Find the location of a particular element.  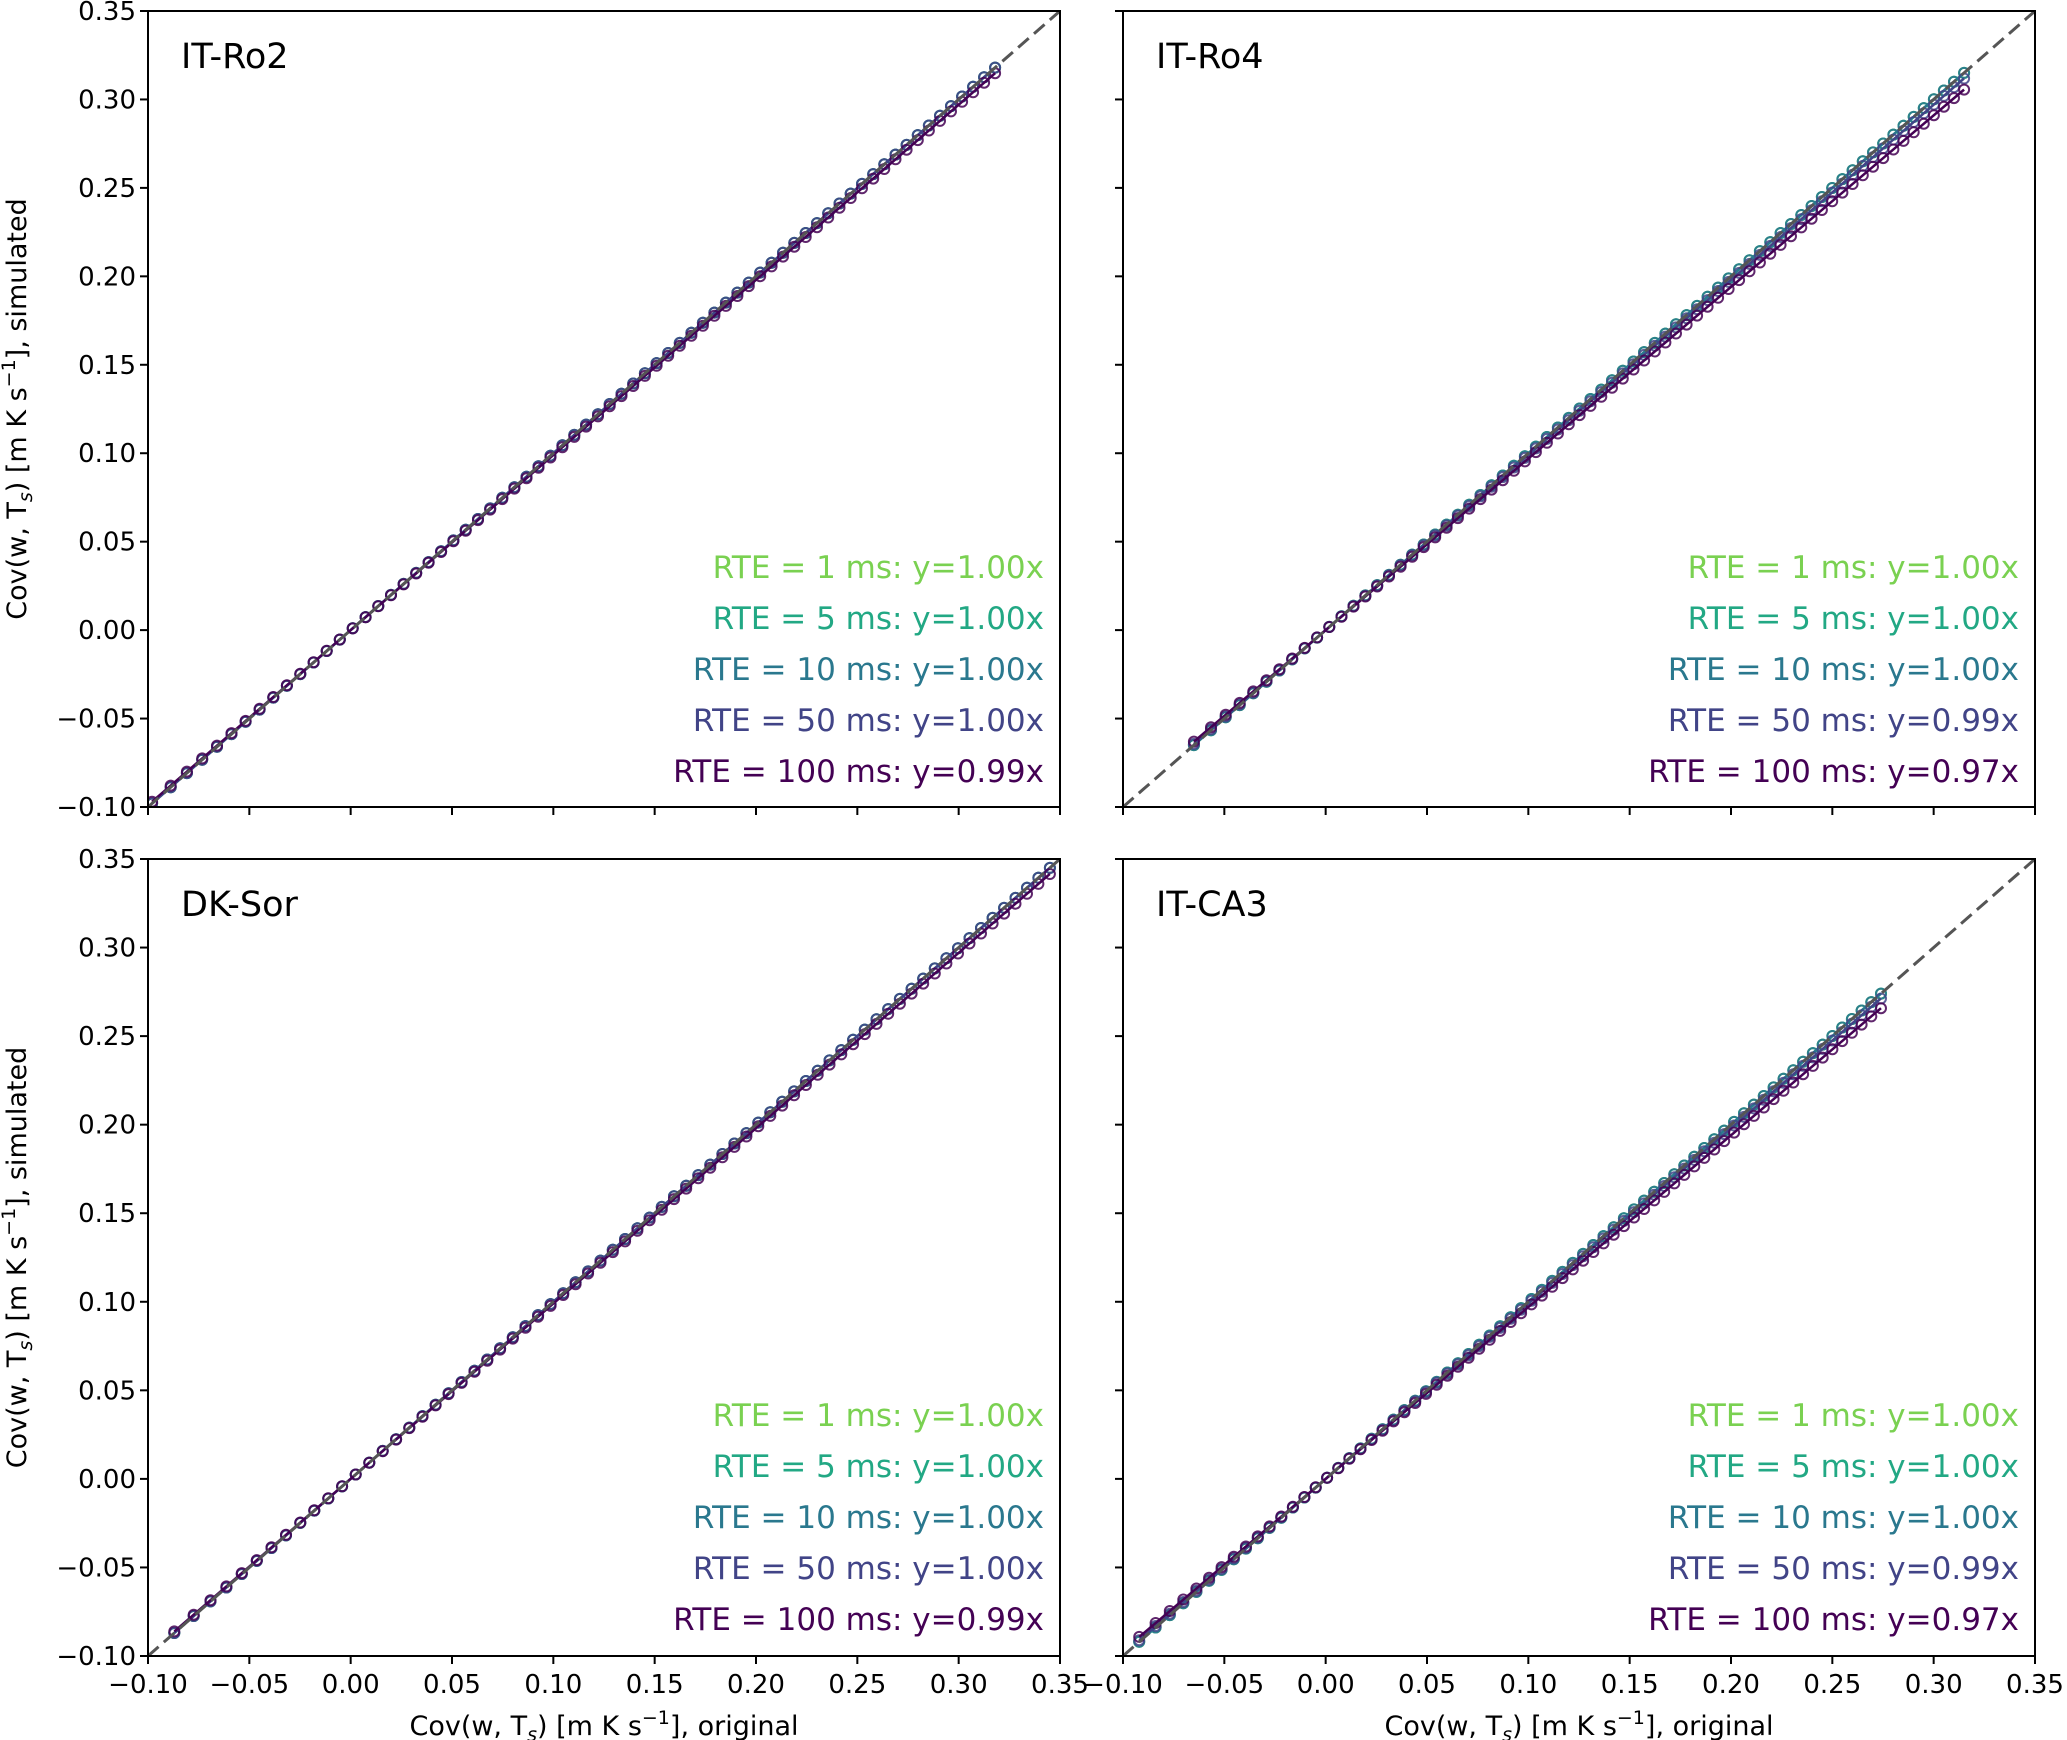

x-axis-label: Cov(w, Ts) [m K s−1], original is located at coordinates (1578, 1723).